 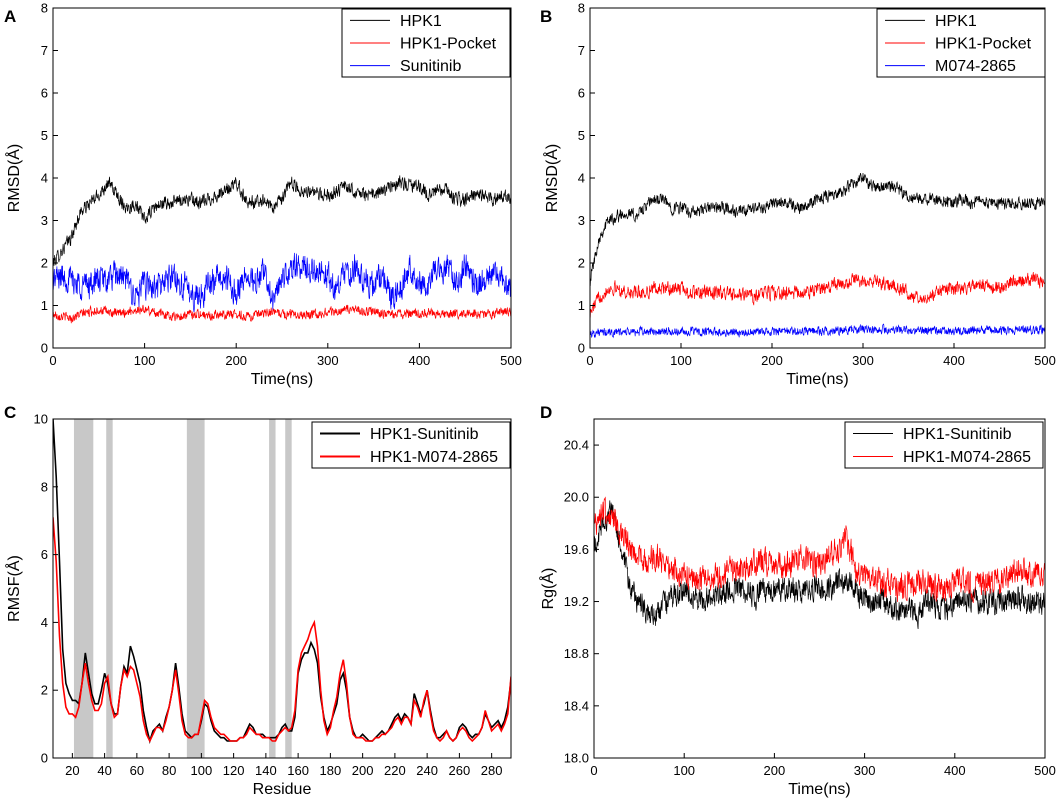 What do you see at coordinates (576, 653) in the screenshot?
I see `y-tick-label: 18.8` at bounding box center [576, 653].